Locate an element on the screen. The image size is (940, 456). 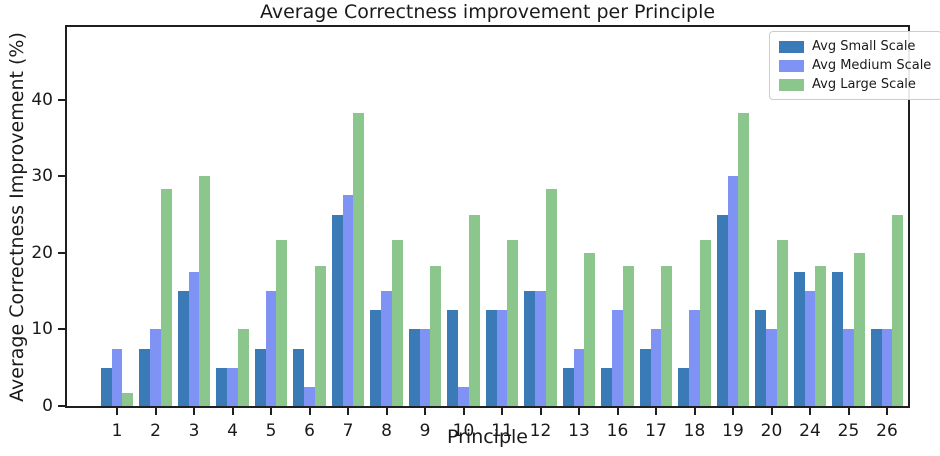
x-tick-label-19: 19 is located at coordinates (733, 431).